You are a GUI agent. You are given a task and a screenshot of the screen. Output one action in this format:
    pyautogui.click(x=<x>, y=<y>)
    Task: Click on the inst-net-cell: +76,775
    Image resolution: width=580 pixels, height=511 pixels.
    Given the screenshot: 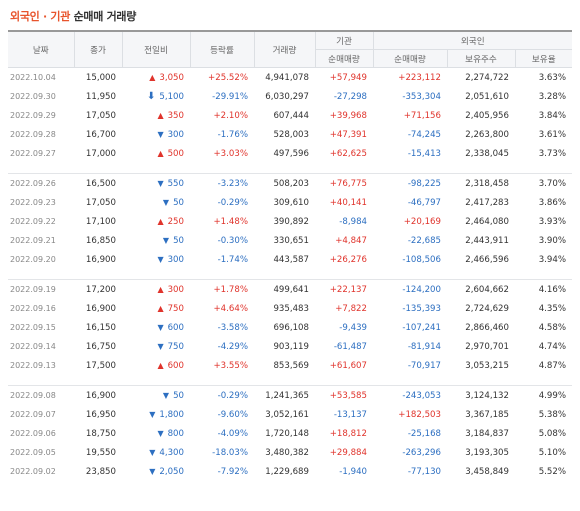 What is the action you would take?
    pyautogui.click(x=344, y=183)
    